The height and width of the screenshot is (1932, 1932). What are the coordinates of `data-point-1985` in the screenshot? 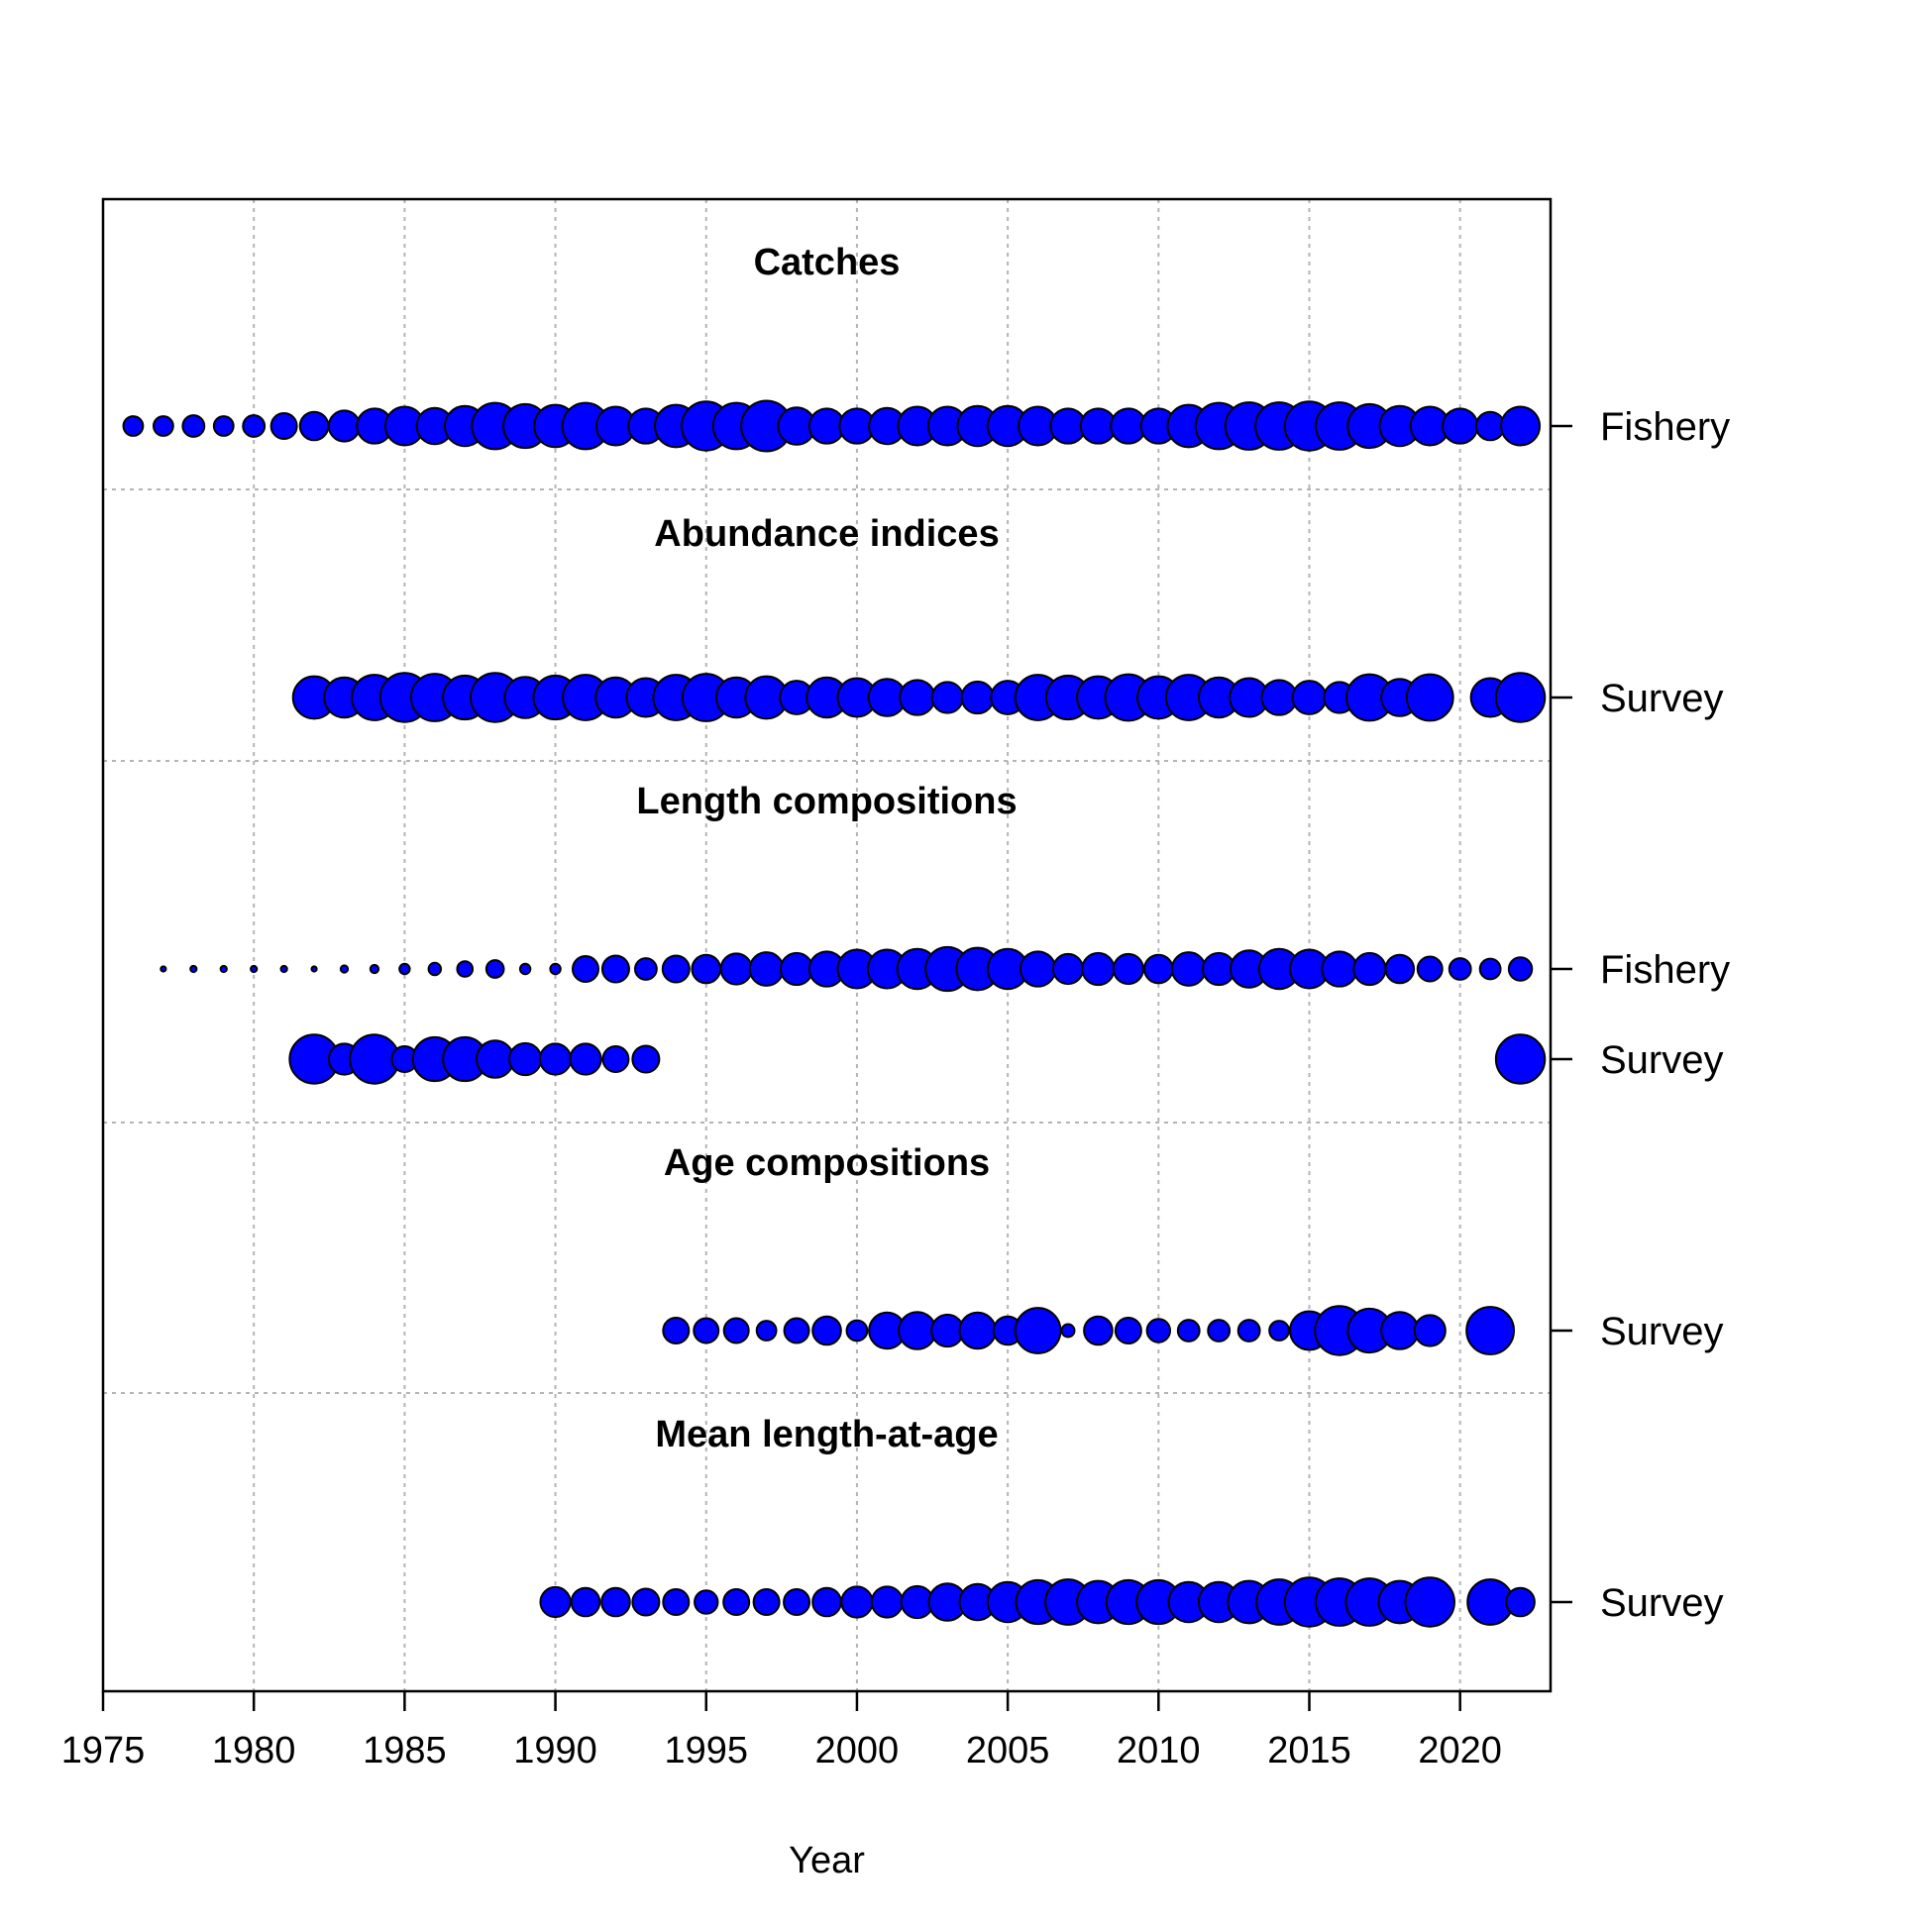 It's located at (405, 969).